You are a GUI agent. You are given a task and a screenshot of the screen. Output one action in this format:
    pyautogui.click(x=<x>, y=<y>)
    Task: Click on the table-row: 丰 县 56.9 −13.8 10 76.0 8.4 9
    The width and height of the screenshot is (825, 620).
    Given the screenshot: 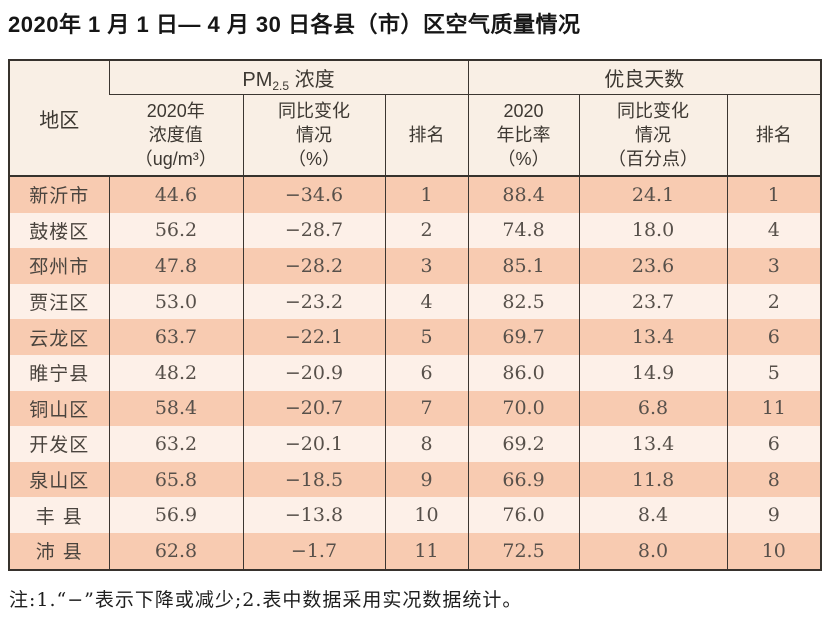 What is the action you would take?
    pyautogui.click(x=415, y=515)
    